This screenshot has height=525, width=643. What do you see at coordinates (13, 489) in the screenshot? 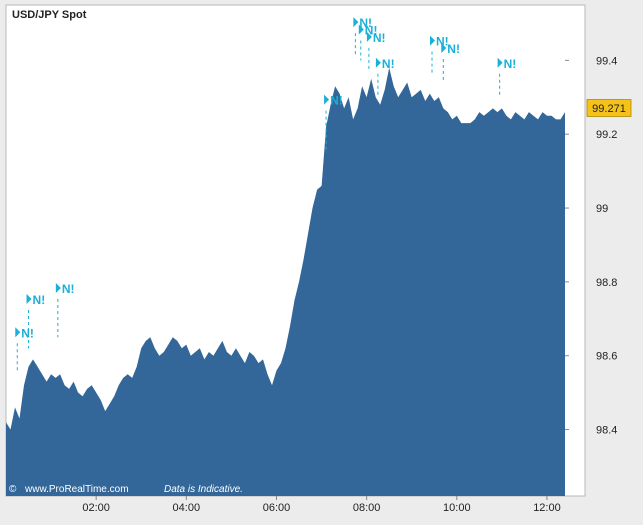
I see `footer-copyright: ©` at bounding box center [13, 489].